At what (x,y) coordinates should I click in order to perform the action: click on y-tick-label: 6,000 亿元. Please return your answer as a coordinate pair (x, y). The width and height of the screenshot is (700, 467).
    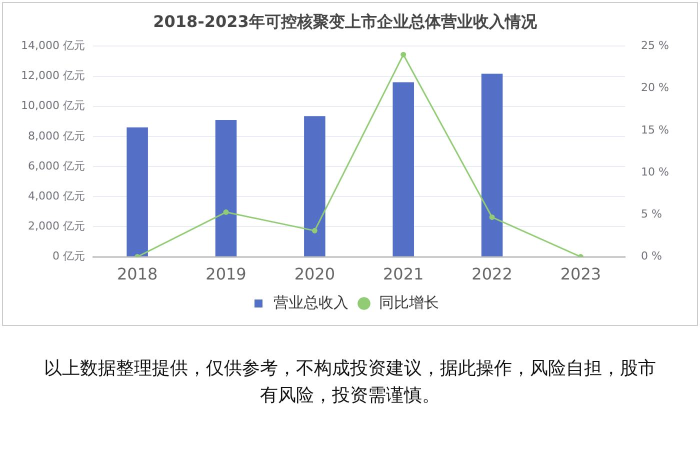
    Looking at the image, I should click on (56, 165).